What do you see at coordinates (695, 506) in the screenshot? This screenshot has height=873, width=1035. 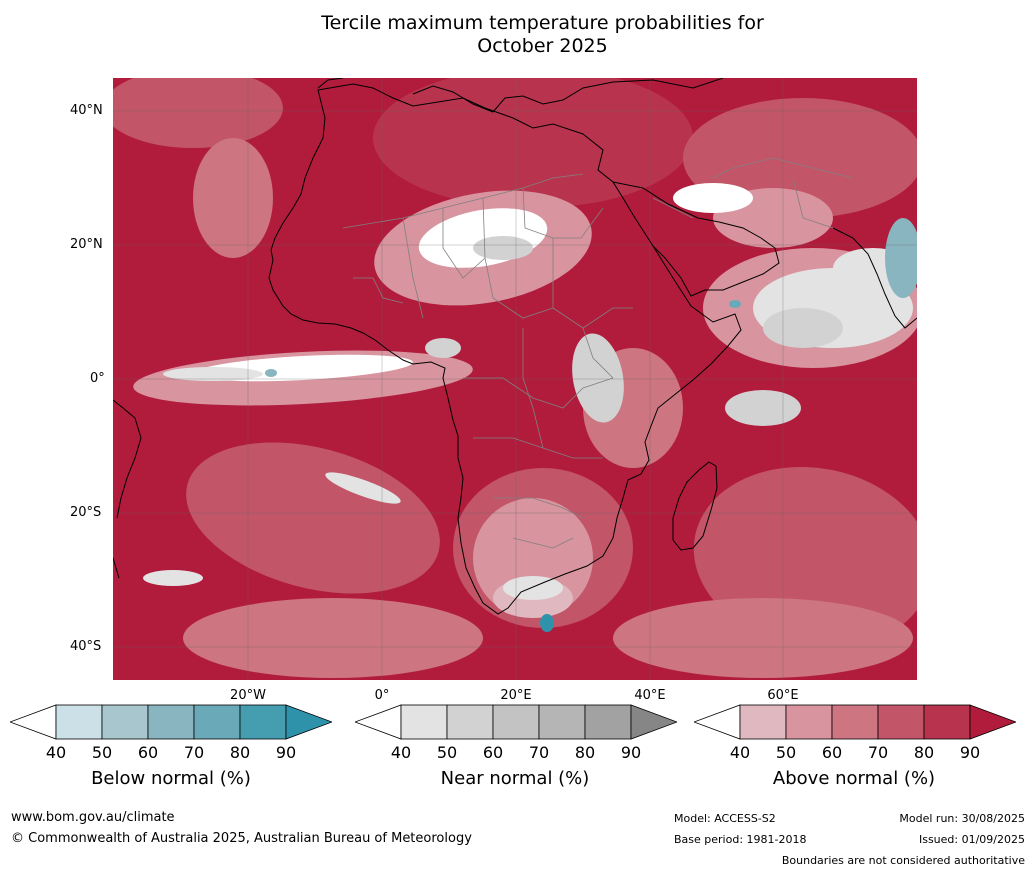 I see `madagascar-coastline` at bounding box center [695, 506].